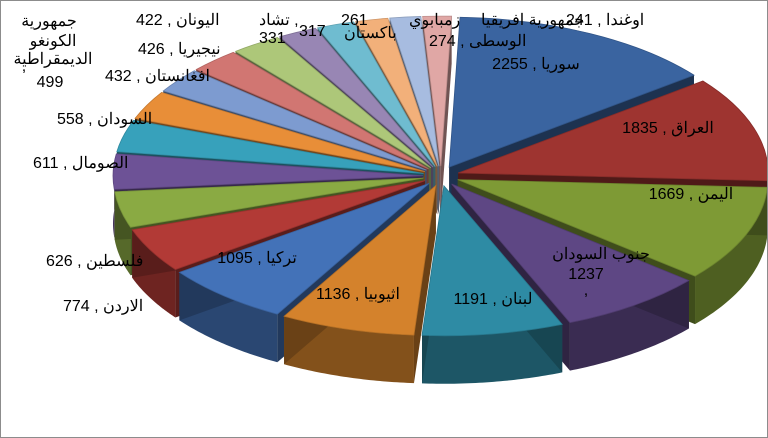 The height and width of the screenshot is (438, 768). What do you see at coordinates (178, 20) in the screenshot?
I see `label-greece: اليونان , 422` at bounding box center [178, 20].